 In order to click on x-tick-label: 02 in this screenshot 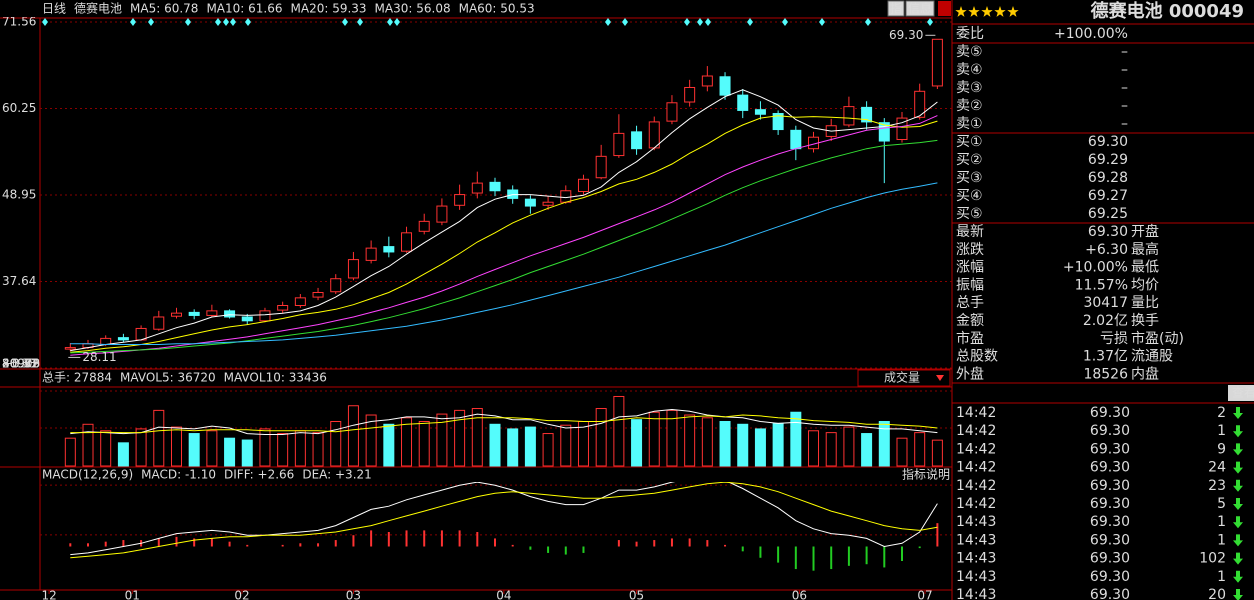, I will do `click(241, 594)`.